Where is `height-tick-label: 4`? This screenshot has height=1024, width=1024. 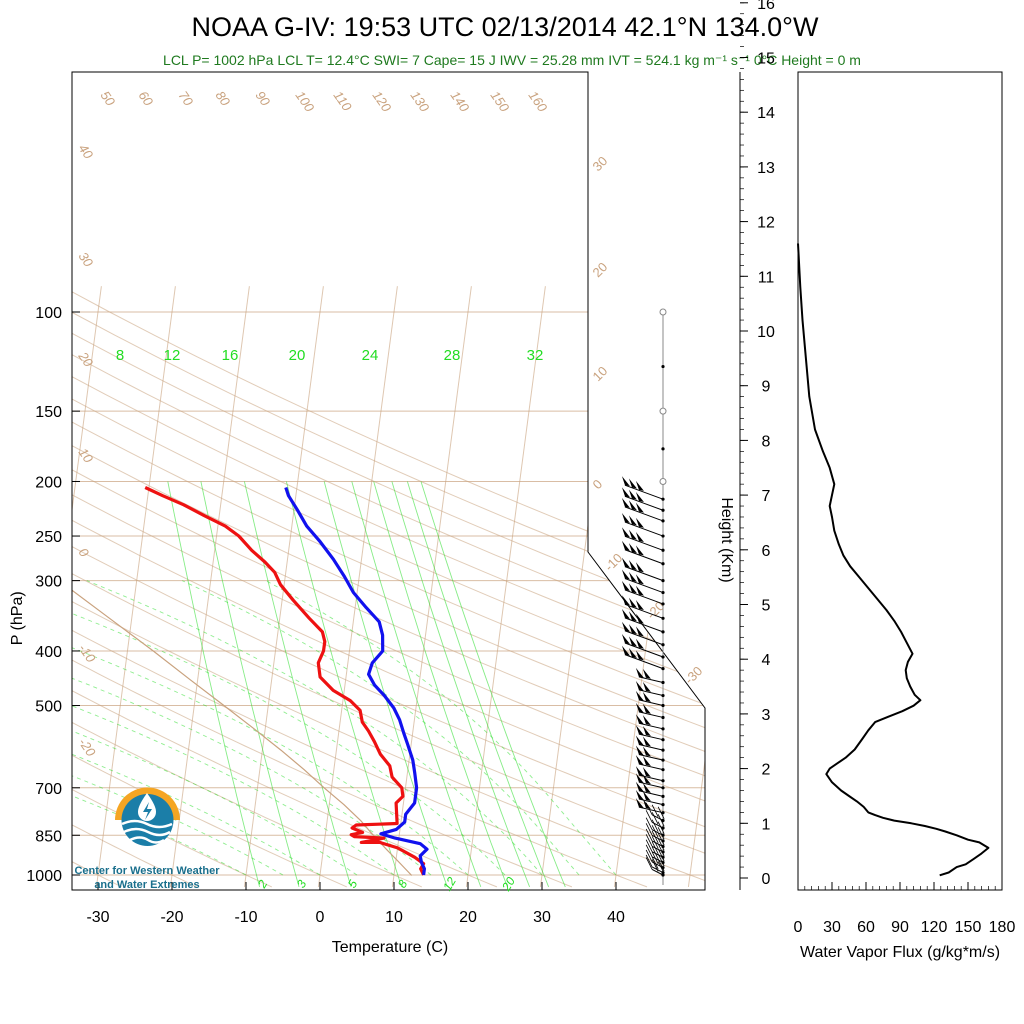 height-tick-label: 4 is located at coordinates (766, 660).